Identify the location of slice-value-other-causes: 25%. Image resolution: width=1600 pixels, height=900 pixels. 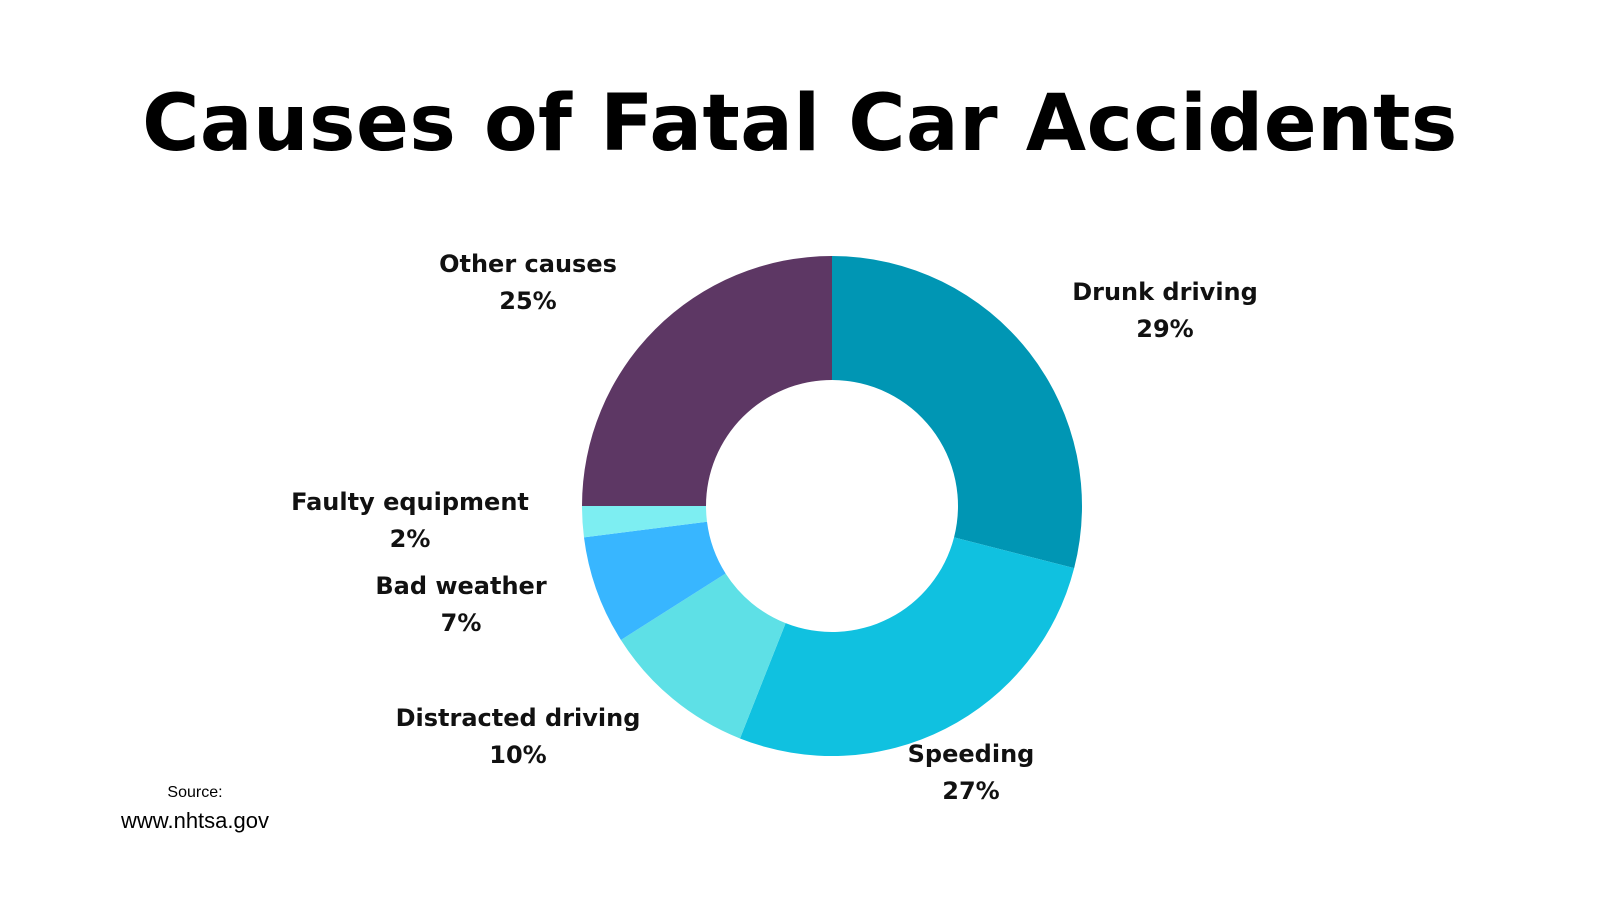
(527, 301).